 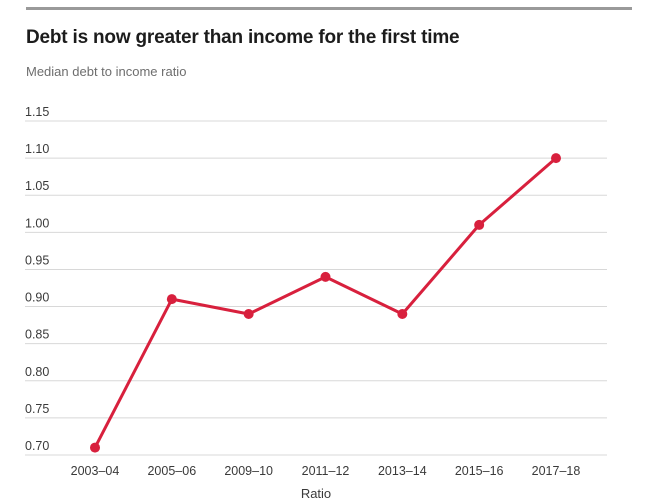 I want to click on y-axis-tick-label: 1.05, so click(x=37, y=186).